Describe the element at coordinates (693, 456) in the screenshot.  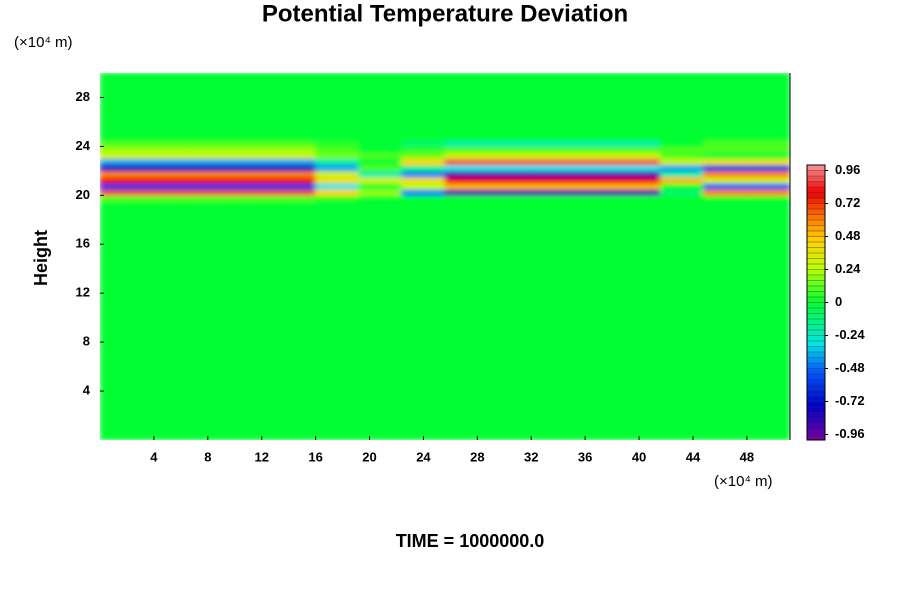
I see `x-tick-label: 44` at that location.